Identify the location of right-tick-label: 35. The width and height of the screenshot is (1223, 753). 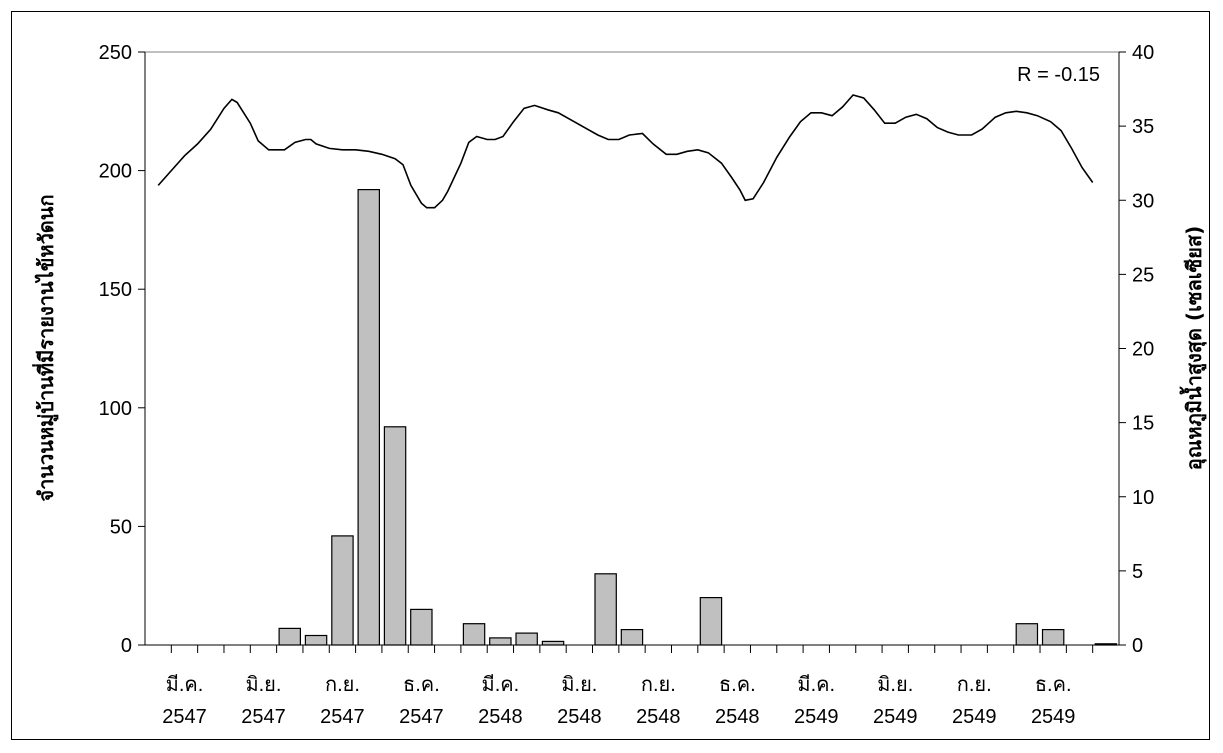
(1143, 127).